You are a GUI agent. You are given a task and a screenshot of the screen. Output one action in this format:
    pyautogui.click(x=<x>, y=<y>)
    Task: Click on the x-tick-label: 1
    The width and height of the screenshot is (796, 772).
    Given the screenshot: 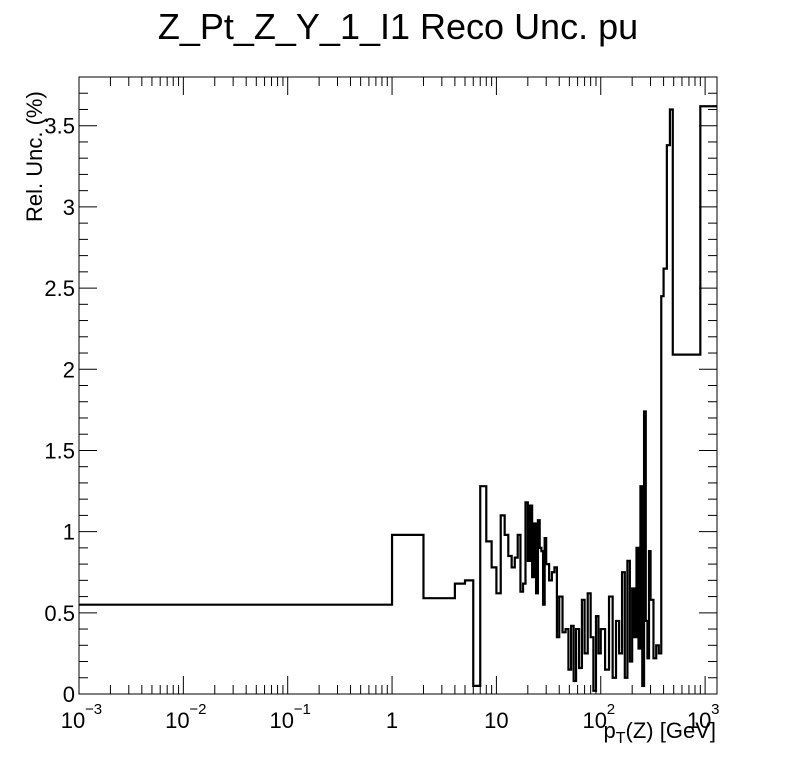 What is the action you would take?
    pyautogui.click(x=392, y=720)
    